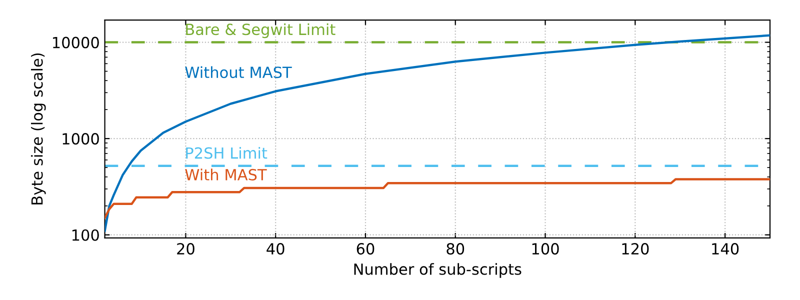 The image size is (800, 300). I want to click on y-tick-label: 1000, so click(80, 139).